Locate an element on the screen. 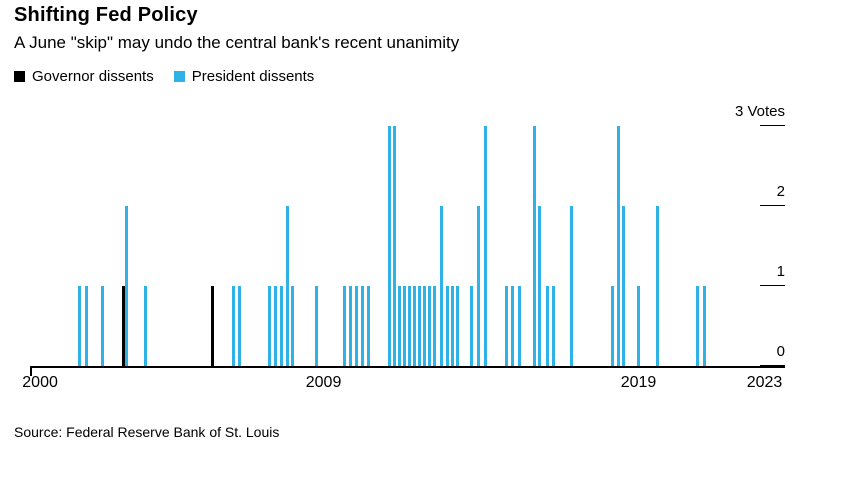 This screenshot has width=851, height=478. legend-label-governor: Governor dissents is located at coordinates (93, 76).